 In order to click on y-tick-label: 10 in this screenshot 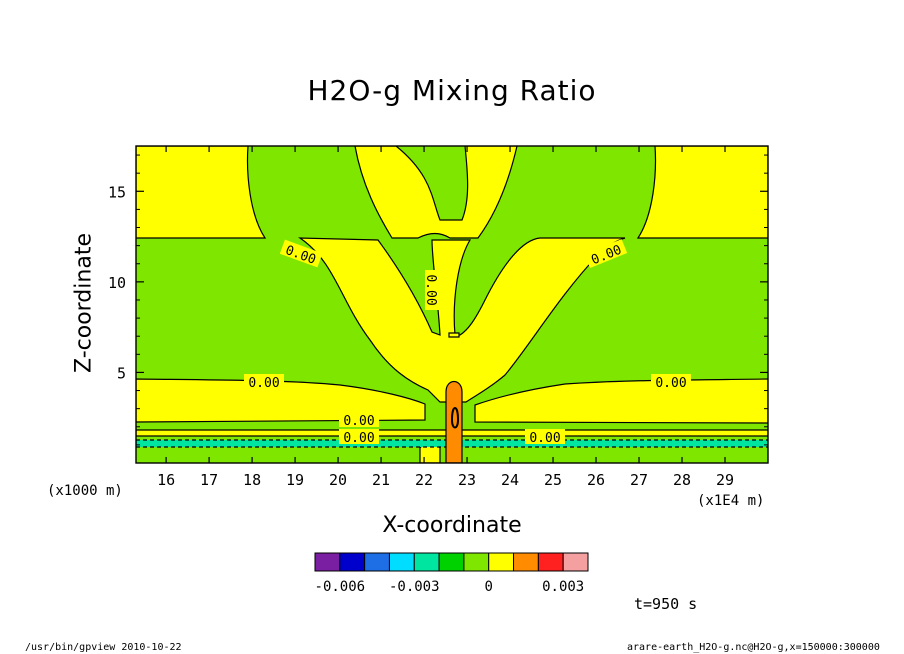, I will do `click(117, 283)`.